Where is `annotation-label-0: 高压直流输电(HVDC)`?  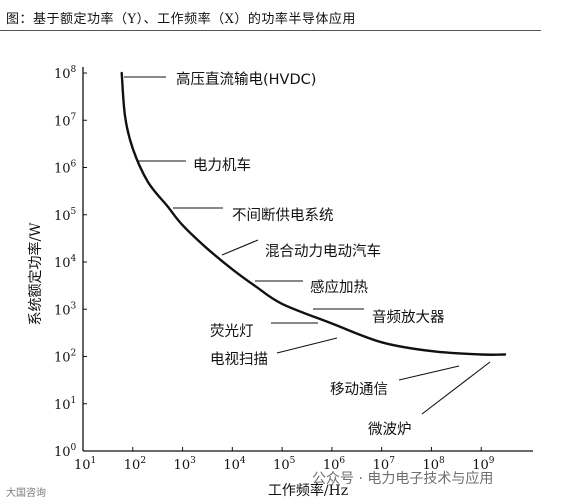 annotation-label-0: 高压直流输电(HVDC) is located at coordinates (246, 79).